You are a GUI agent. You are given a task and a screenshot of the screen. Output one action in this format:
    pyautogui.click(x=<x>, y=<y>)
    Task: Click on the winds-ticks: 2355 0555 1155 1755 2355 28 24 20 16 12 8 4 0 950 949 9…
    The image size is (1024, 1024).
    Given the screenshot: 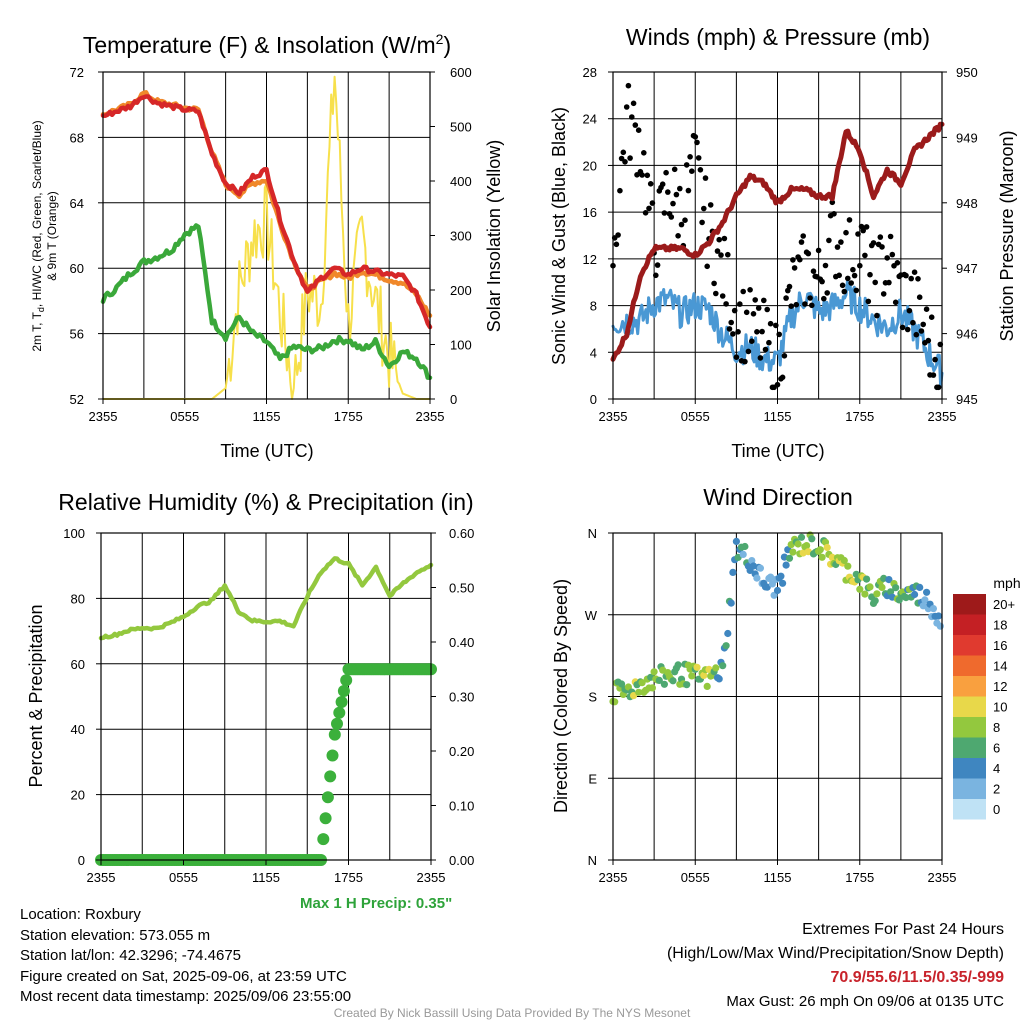 What is the action you would take?
    pyautogui.click(x=780, y=244)
    